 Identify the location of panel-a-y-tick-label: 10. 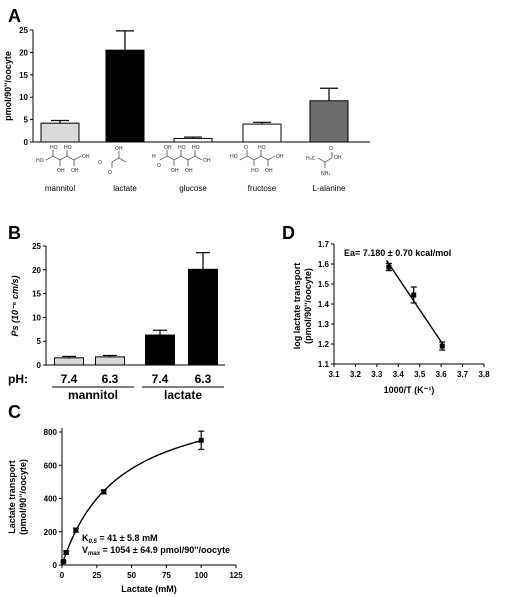
(23, 97).